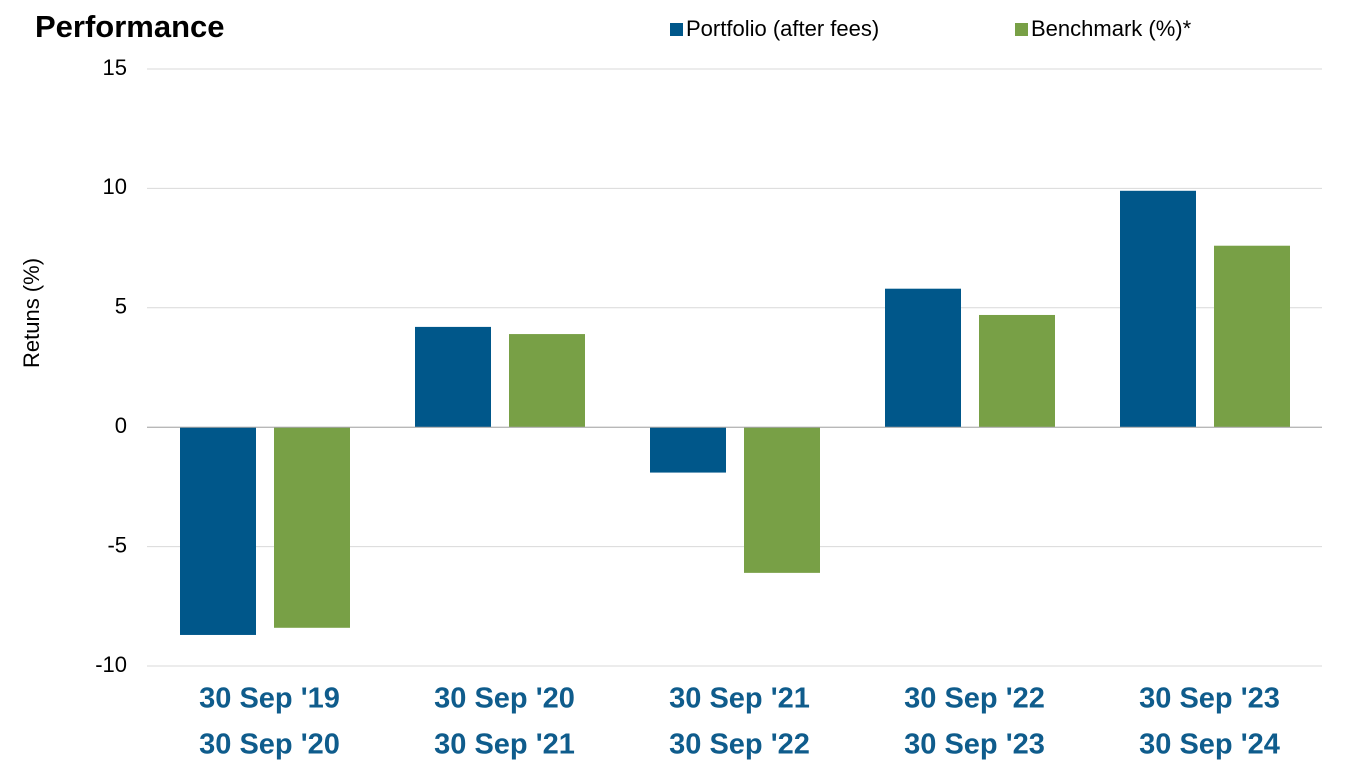 The height and width of the screenshot is (763, 1350). Describe the element at coordinates (1111, 28) in the screenshot. I see `legend-label: Benchmark (%)*` at that location.